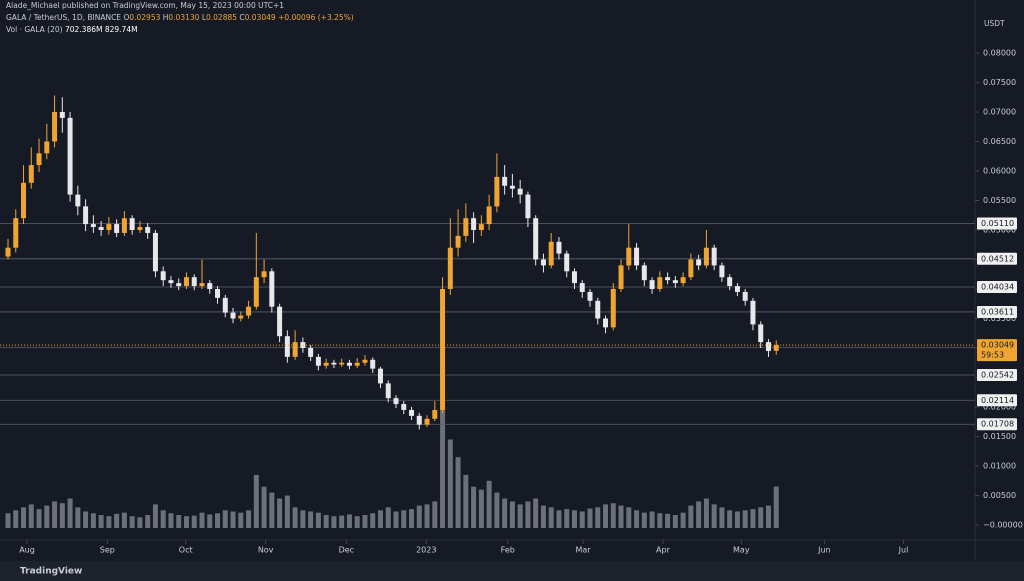 This screenshot has height=581, width=1024. What do you see at coordinates (999, 436) in the screenshot?
I see `y-tick-label: 0.01500` at bounding box center [999, 436].